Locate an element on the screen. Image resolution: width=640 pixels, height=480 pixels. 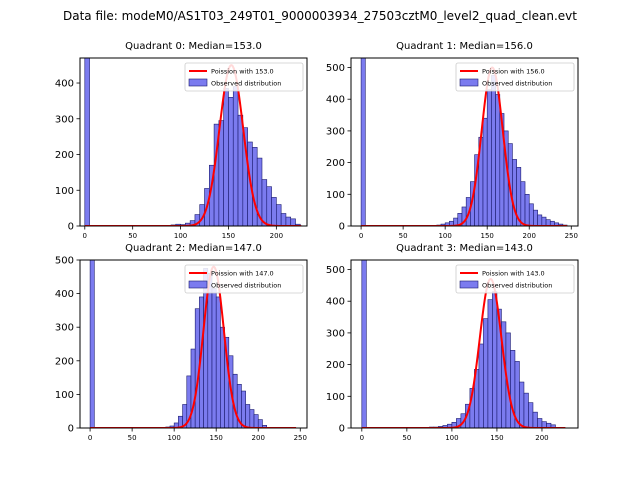
panel-title: Quadrant 3: Median=143.0 is located at coordinates (464, 248).